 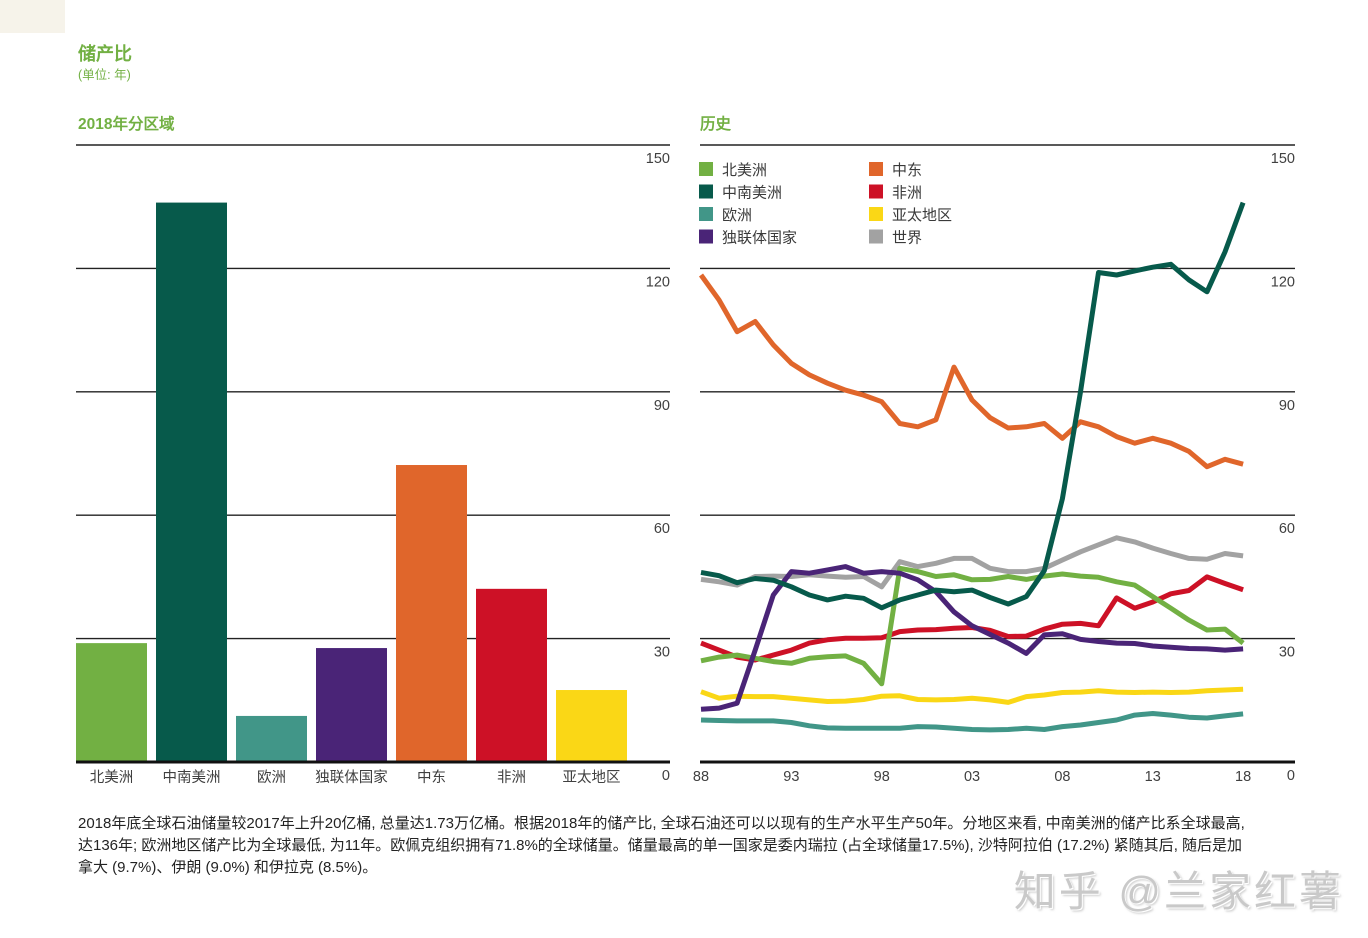 What do you see at coordinates (791, 777) in the screenshot?
I see `x-tick-label: 93` at bounding box center [791, 777].